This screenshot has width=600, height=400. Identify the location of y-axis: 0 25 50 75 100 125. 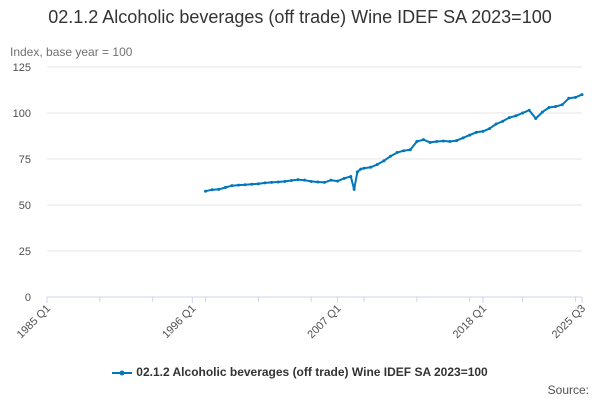
(22, 183).